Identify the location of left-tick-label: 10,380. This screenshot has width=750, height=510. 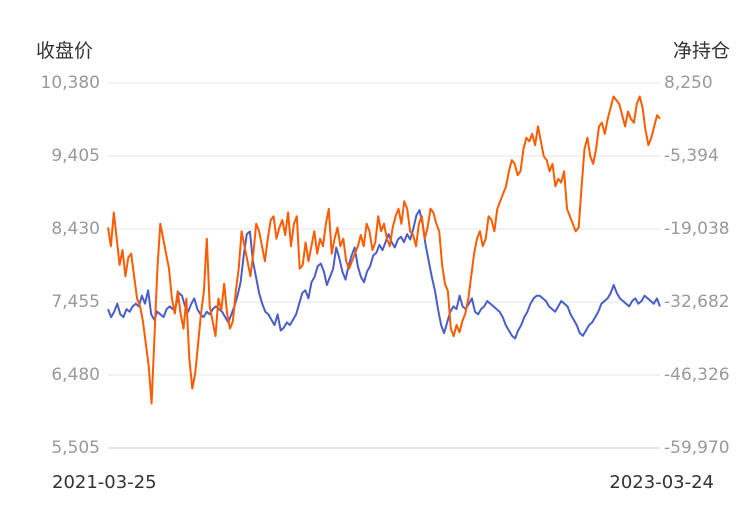
(70, 83).